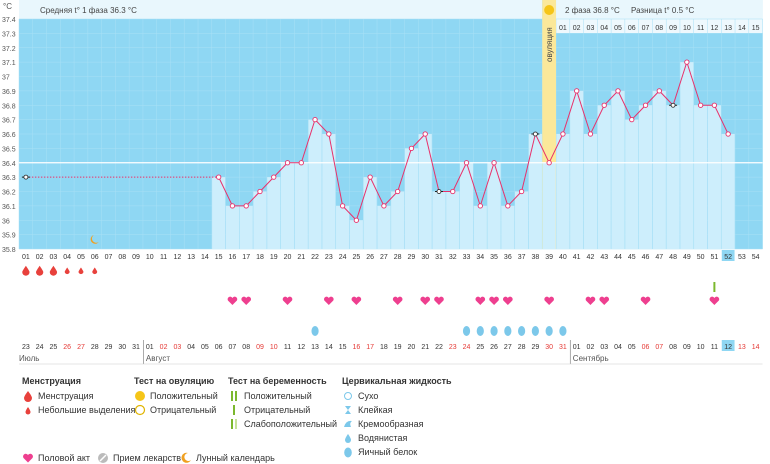 This screenshot has width=770, height=464. What do you see at coordinates (453, 257) in the screenshot?
I see `cycle-day-label: 32` at bounding box center [453, 257].